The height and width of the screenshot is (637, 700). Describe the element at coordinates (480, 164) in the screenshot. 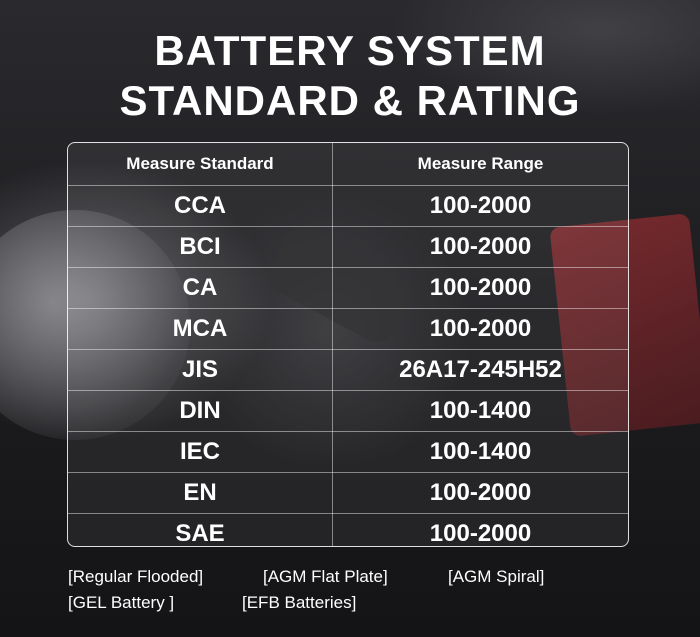

I see `header-measure-range: Measure Range` at that location.